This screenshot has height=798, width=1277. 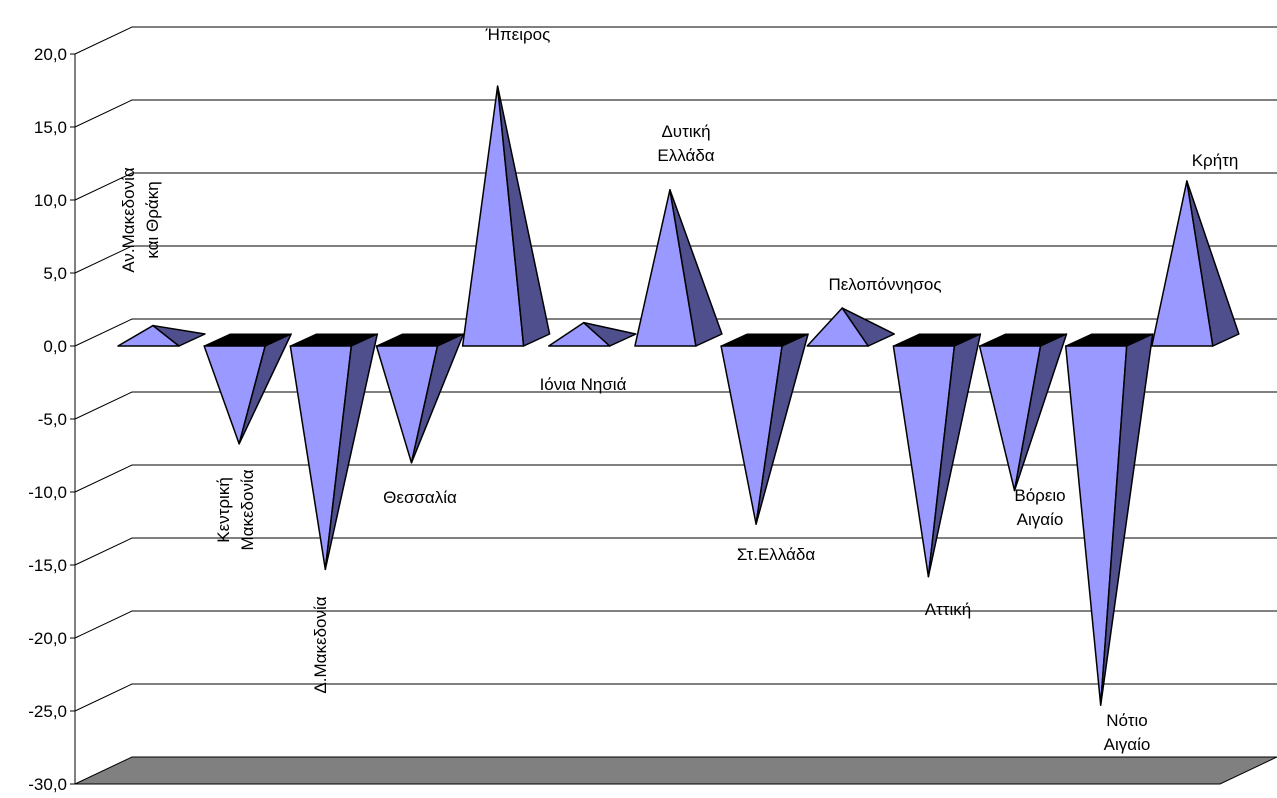 I want to click on y-tick-label: 10,0, so click(x=50, y=200).